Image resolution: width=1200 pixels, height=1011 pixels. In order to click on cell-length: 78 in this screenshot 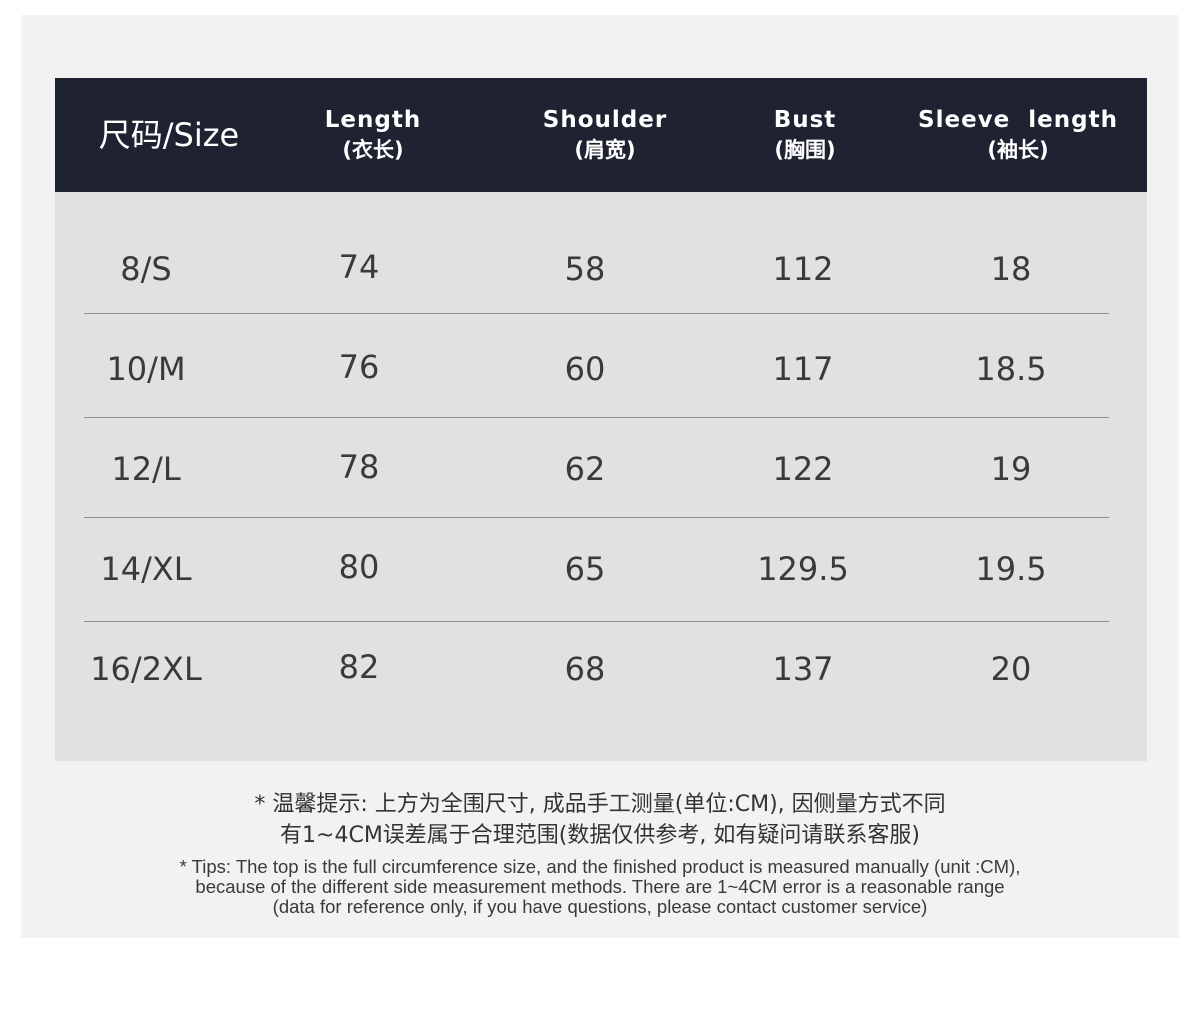, I will do `click(359, 467)`.